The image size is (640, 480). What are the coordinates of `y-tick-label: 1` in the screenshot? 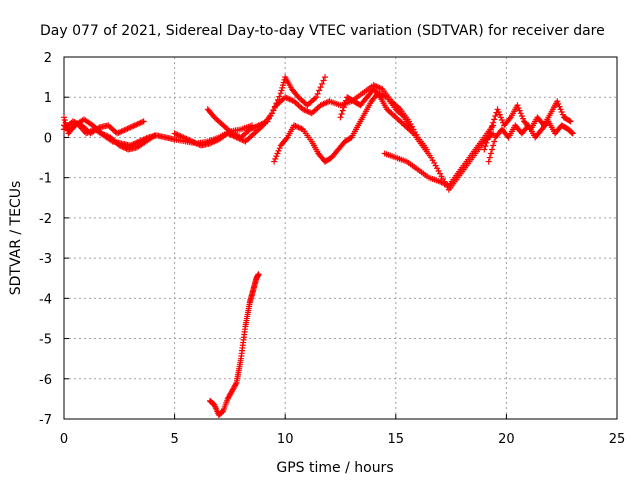 It's located at (48, 98).